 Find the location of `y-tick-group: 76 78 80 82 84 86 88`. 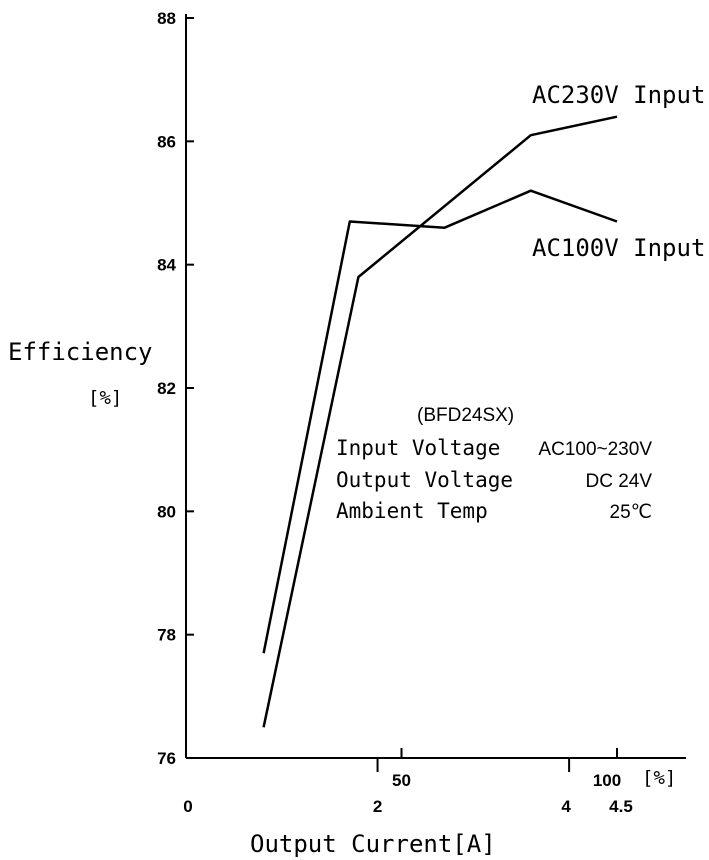

y-tick-group: 76 78 80 82 84 86 88 is located at coordinates (175, 388).